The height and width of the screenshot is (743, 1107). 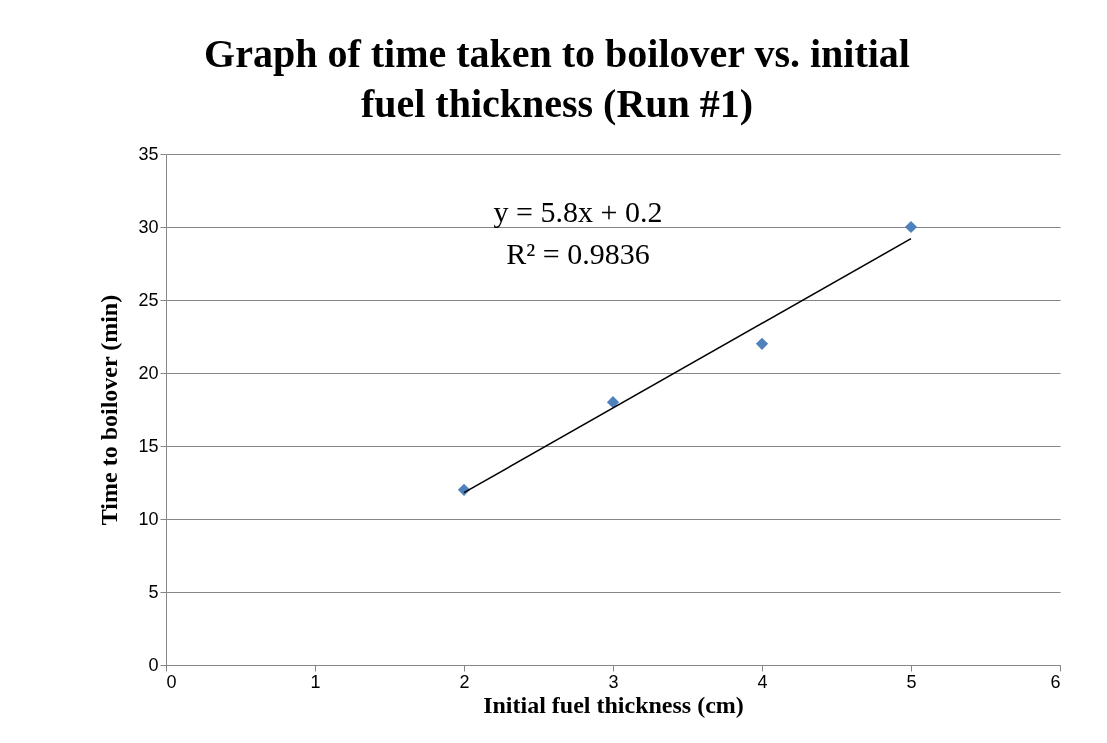 I want to click on y-tick-label: 10, so click(x=148, y=518).